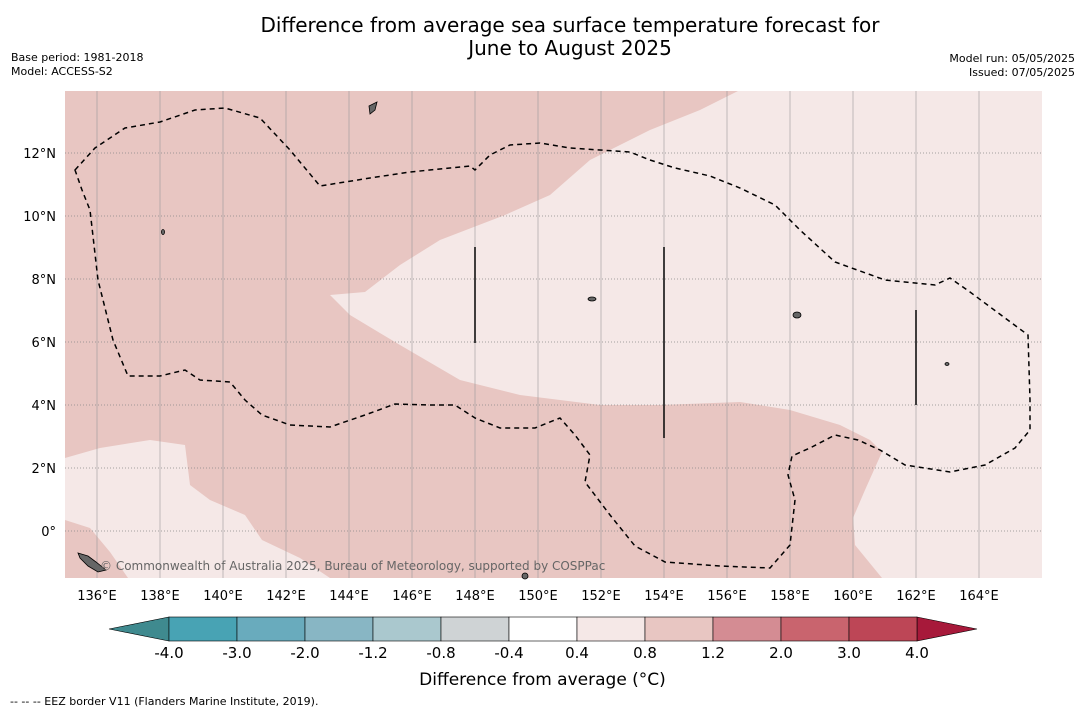 The image size is (1085, 713). What do you see at coordinates (853, 596) in the screenshot?
I see `lon-tick-160e: 160°E` at bounding box center [853, 596].